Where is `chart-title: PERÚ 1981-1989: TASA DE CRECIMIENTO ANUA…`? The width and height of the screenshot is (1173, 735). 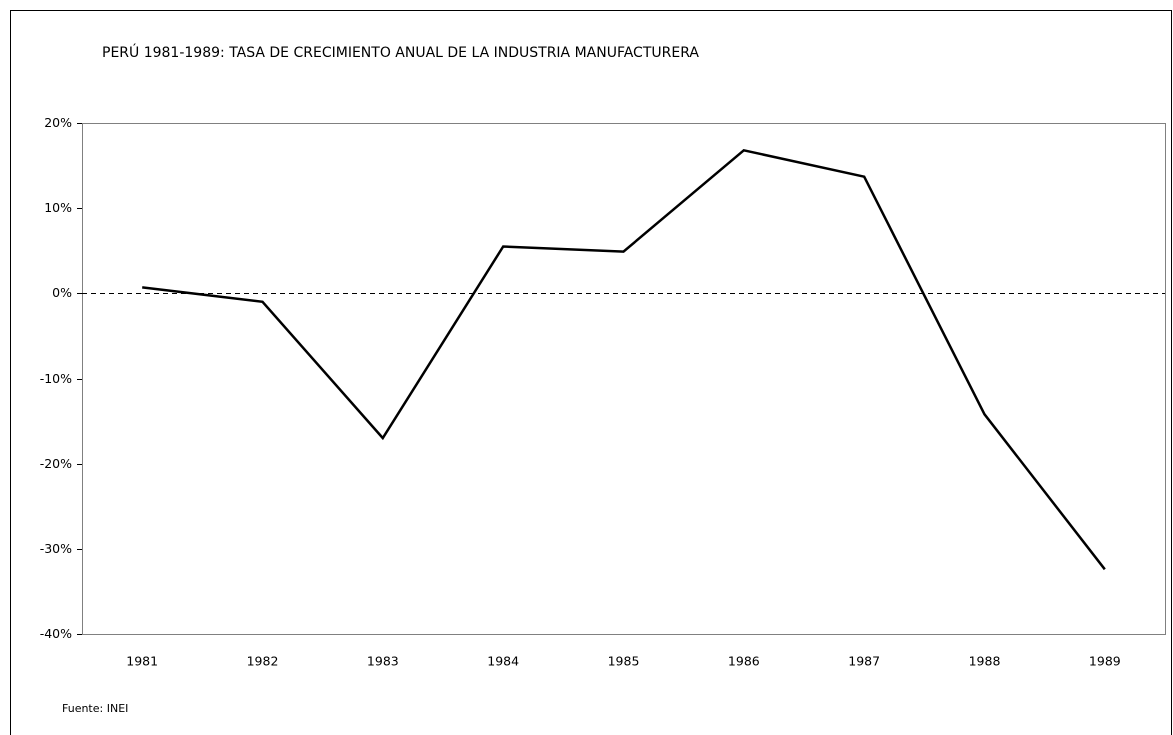
chart-title: PERÚ 1981-1989: TASA DE CRECIMIENTO ANUA… is located at coordinates (400, 52).